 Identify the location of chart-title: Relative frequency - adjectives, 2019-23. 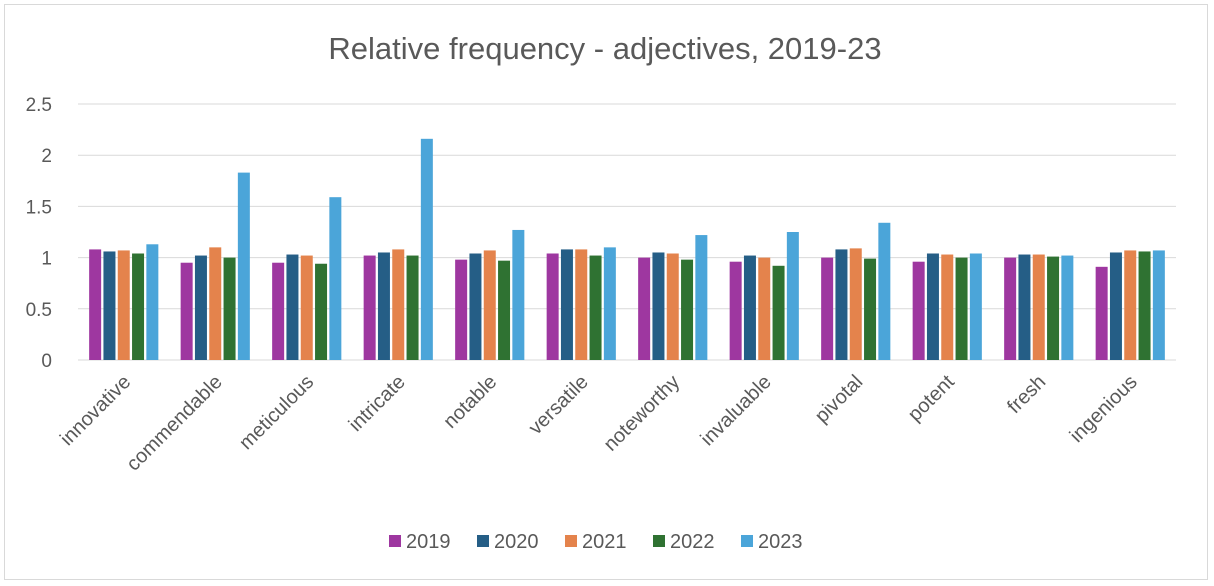
(604, 48).